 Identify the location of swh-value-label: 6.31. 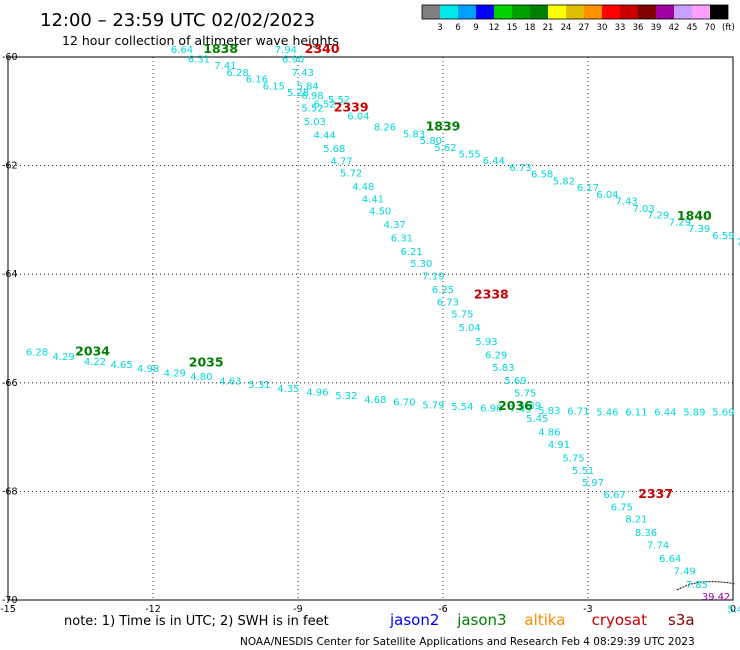
(402, 239).